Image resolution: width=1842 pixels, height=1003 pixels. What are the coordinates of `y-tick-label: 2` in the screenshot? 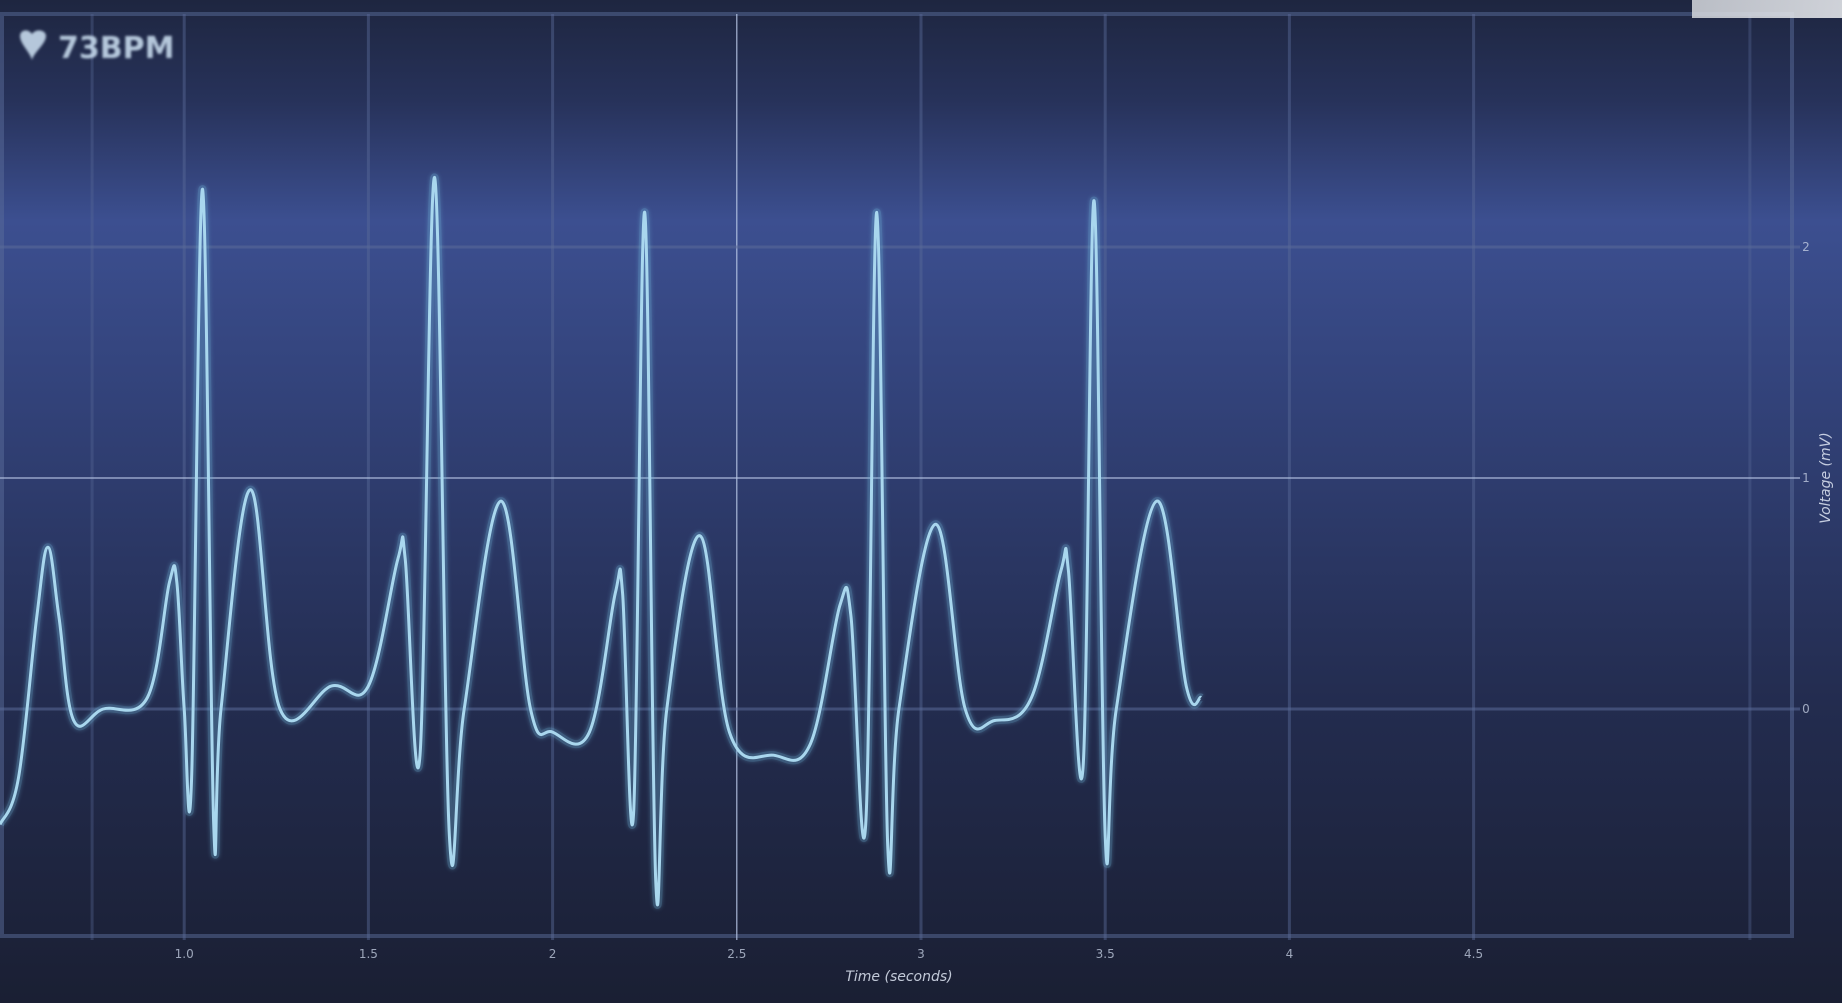 It's located at (1806, 247).